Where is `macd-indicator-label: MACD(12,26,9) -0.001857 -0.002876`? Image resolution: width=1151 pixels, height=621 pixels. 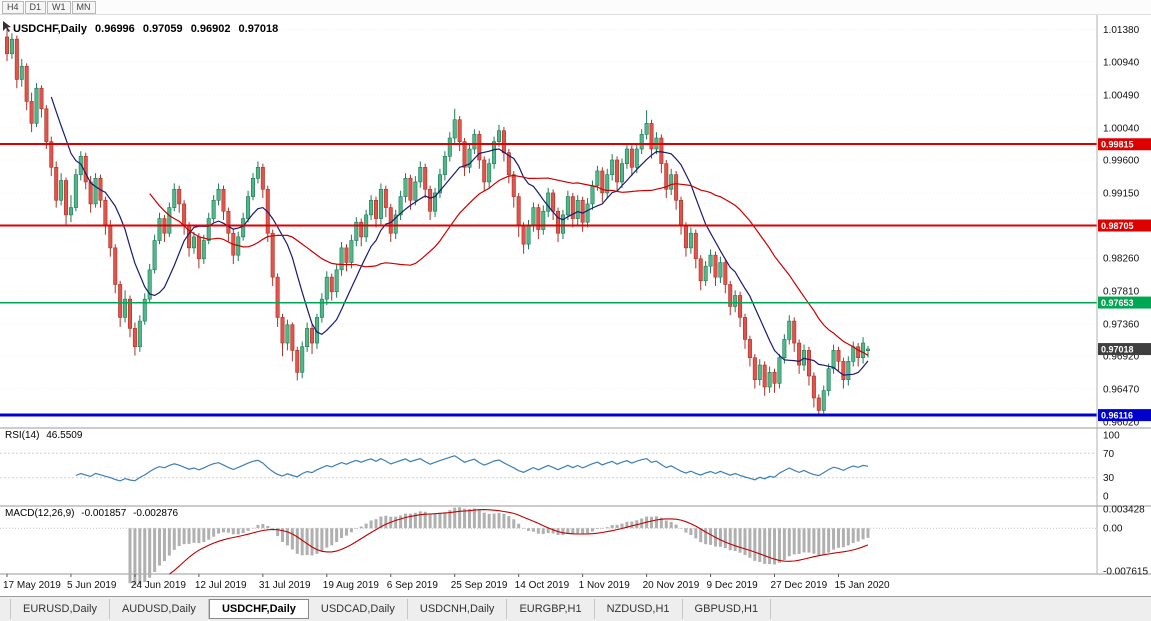 macd-indicator-label: MACD(12,26,9) -0.001857 -0.002876 is located at coordinates (93, 513).